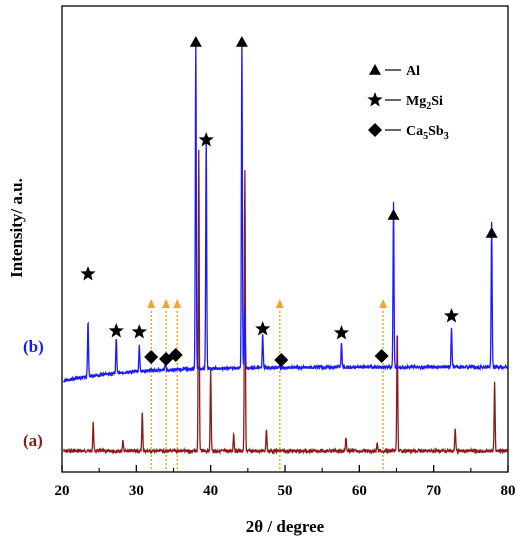  Describe the element at coordinates (33, 440) in the screenshot. I see `series-a-label: (a)` at that location.